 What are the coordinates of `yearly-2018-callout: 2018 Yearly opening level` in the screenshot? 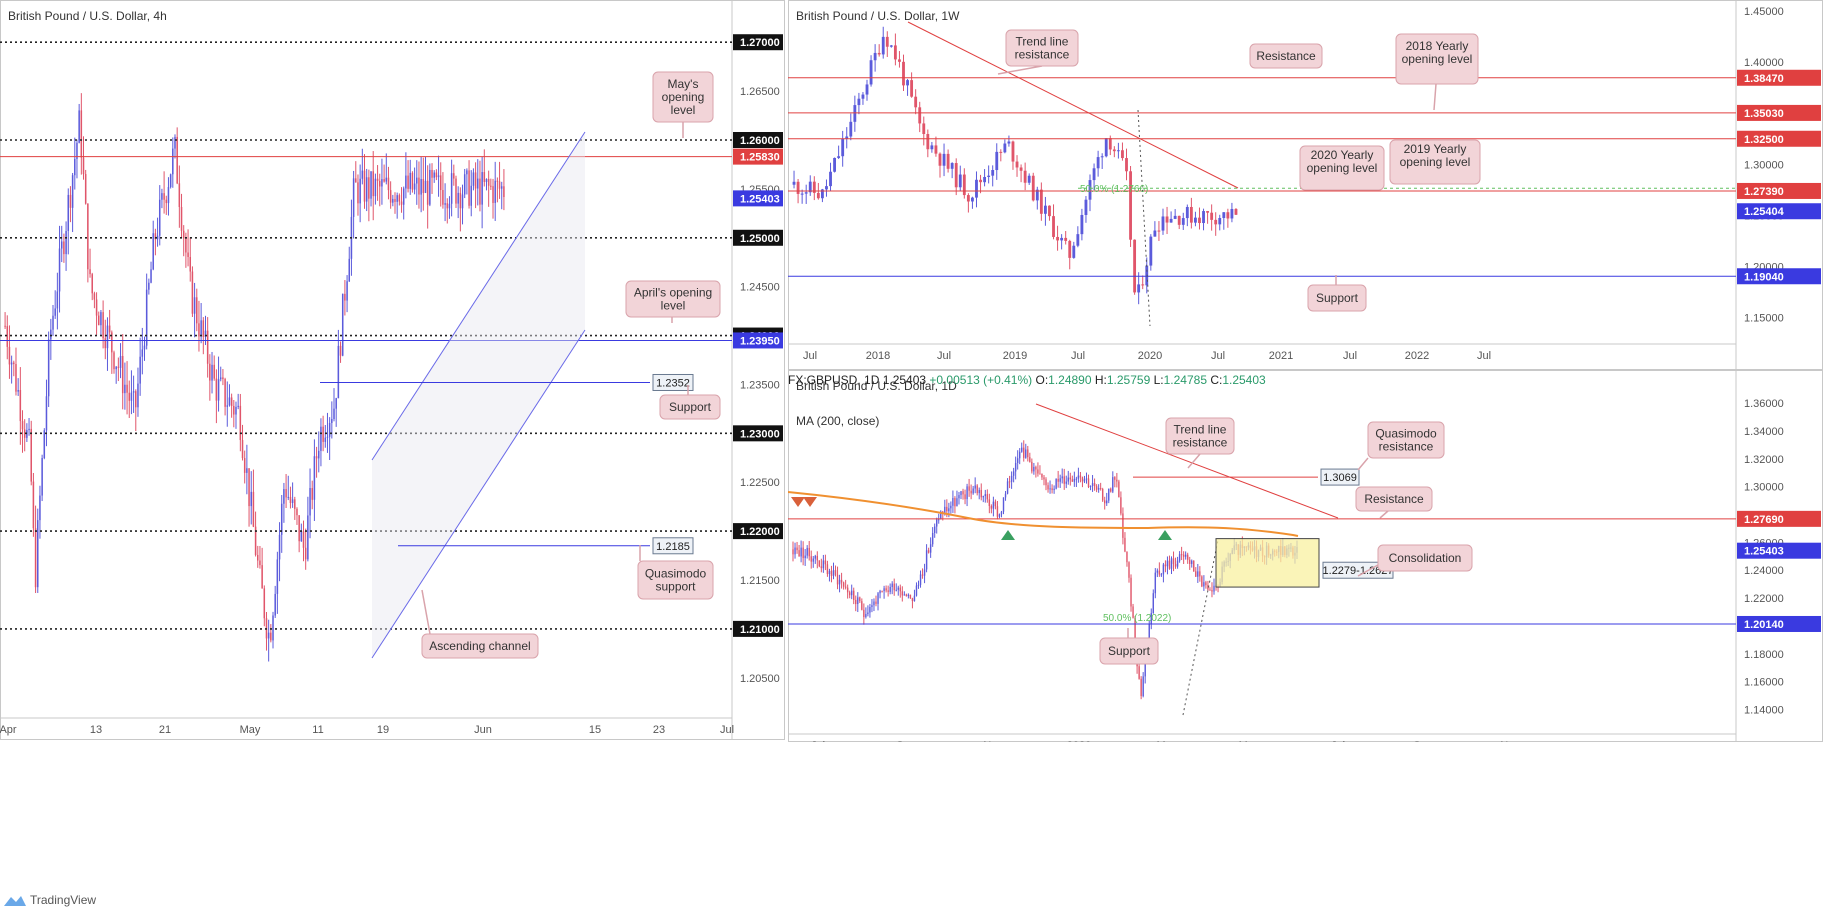 It's located at (1437, 52).